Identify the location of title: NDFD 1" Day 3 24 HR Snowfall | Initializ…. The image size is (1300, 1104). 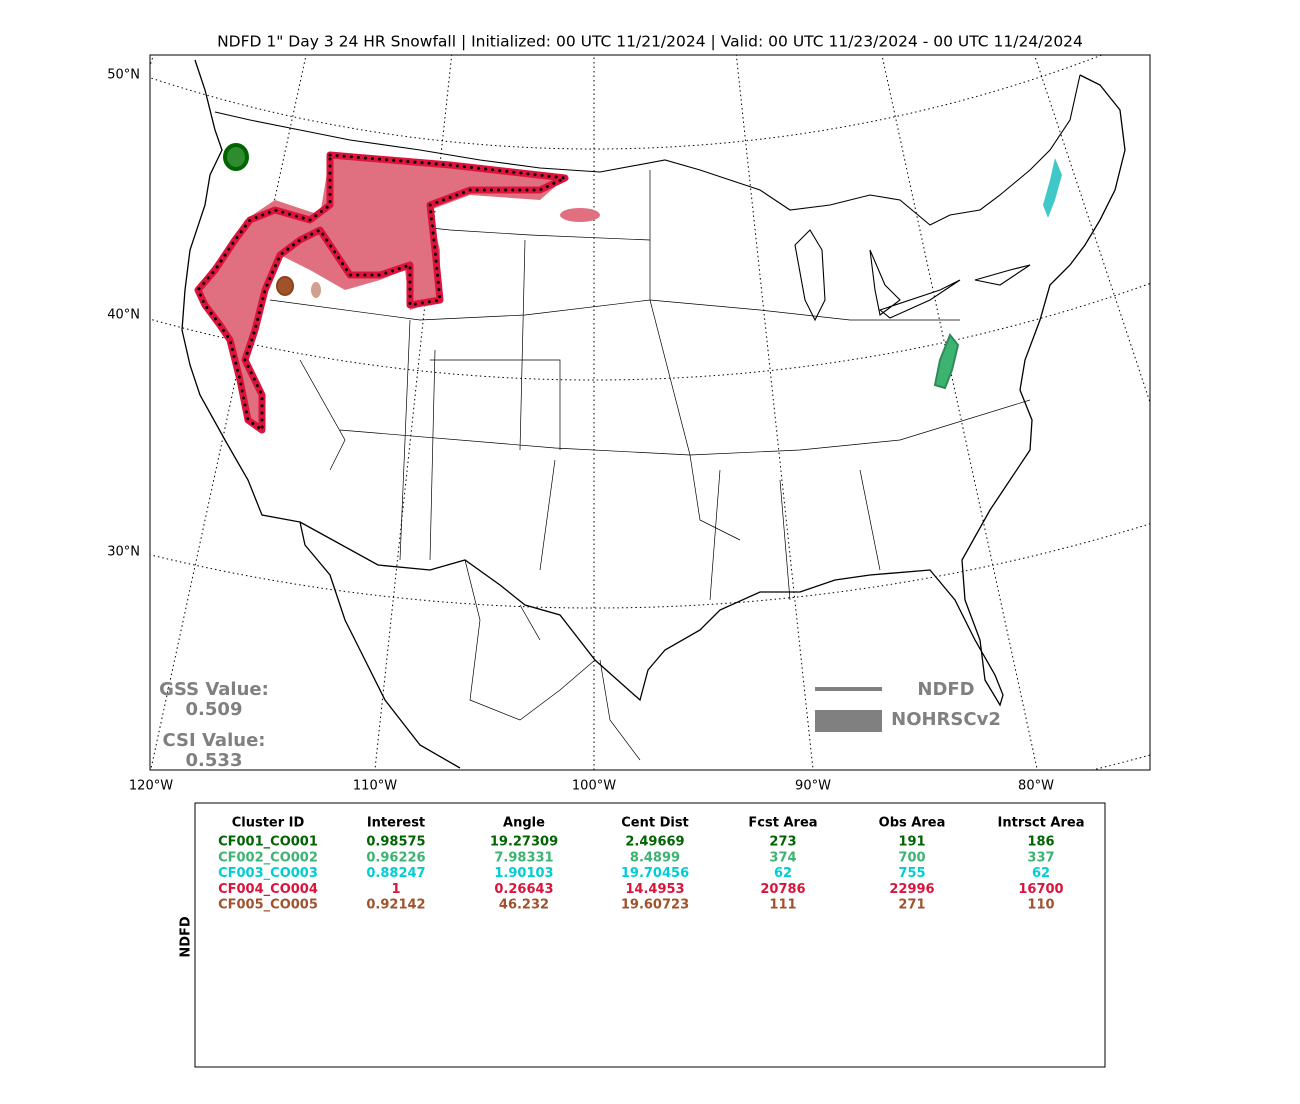
(650, 42).